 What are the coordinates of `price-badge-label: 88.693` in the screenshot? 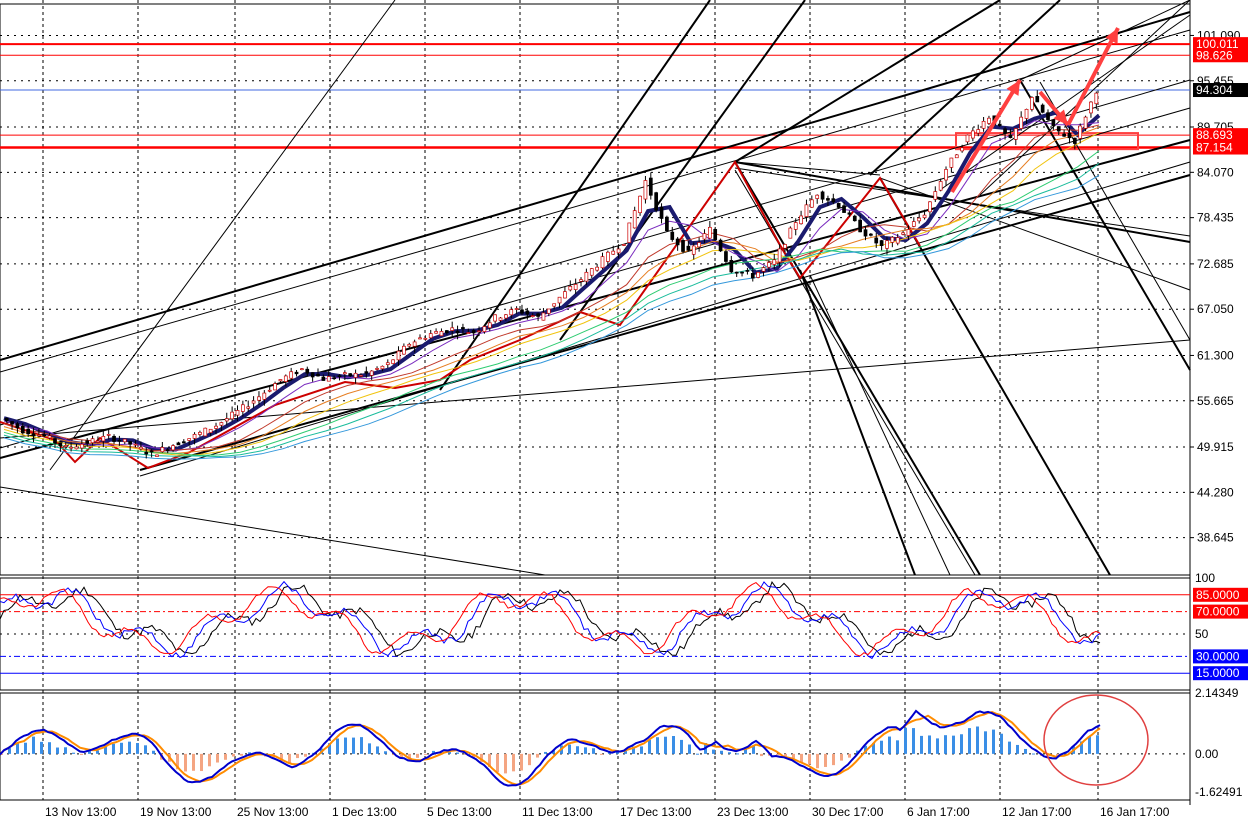 It's located at (1214, 135).